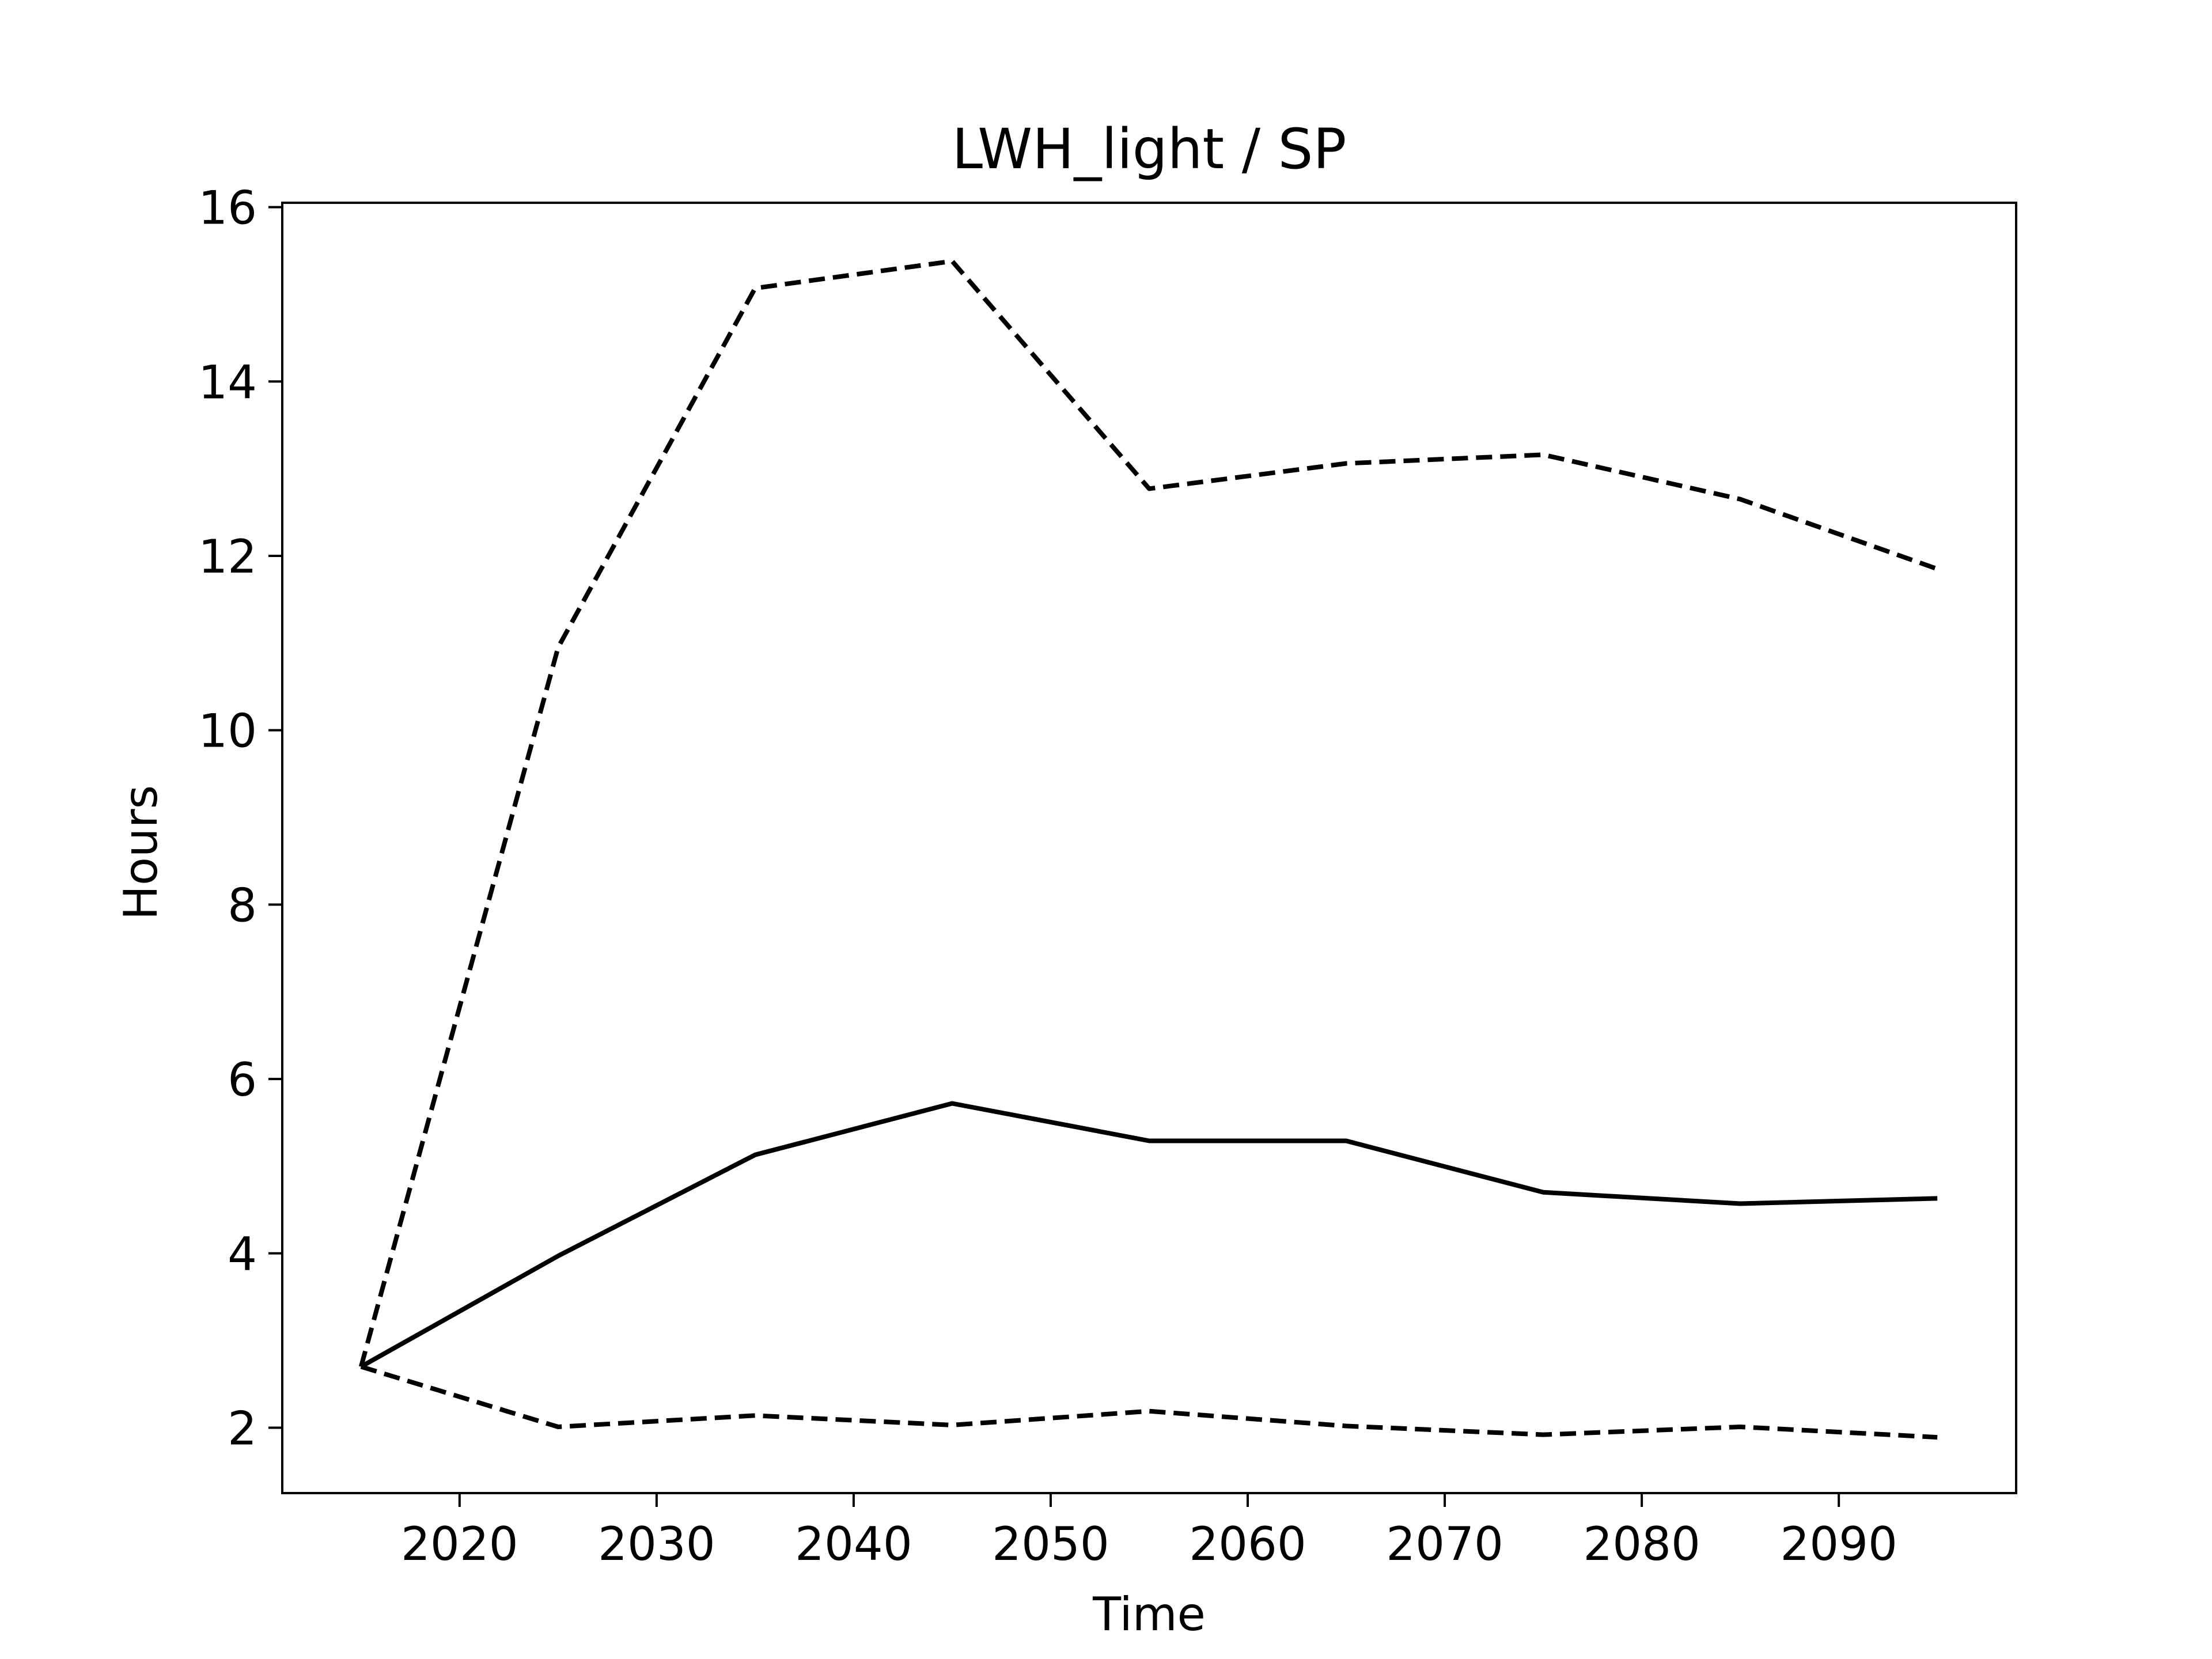 The width and height of the screenshot is (2212, 1659). Describe the element at coordinates (1641, 1544) in the screenshot. I see `x-tick-label: 2080` at that location.